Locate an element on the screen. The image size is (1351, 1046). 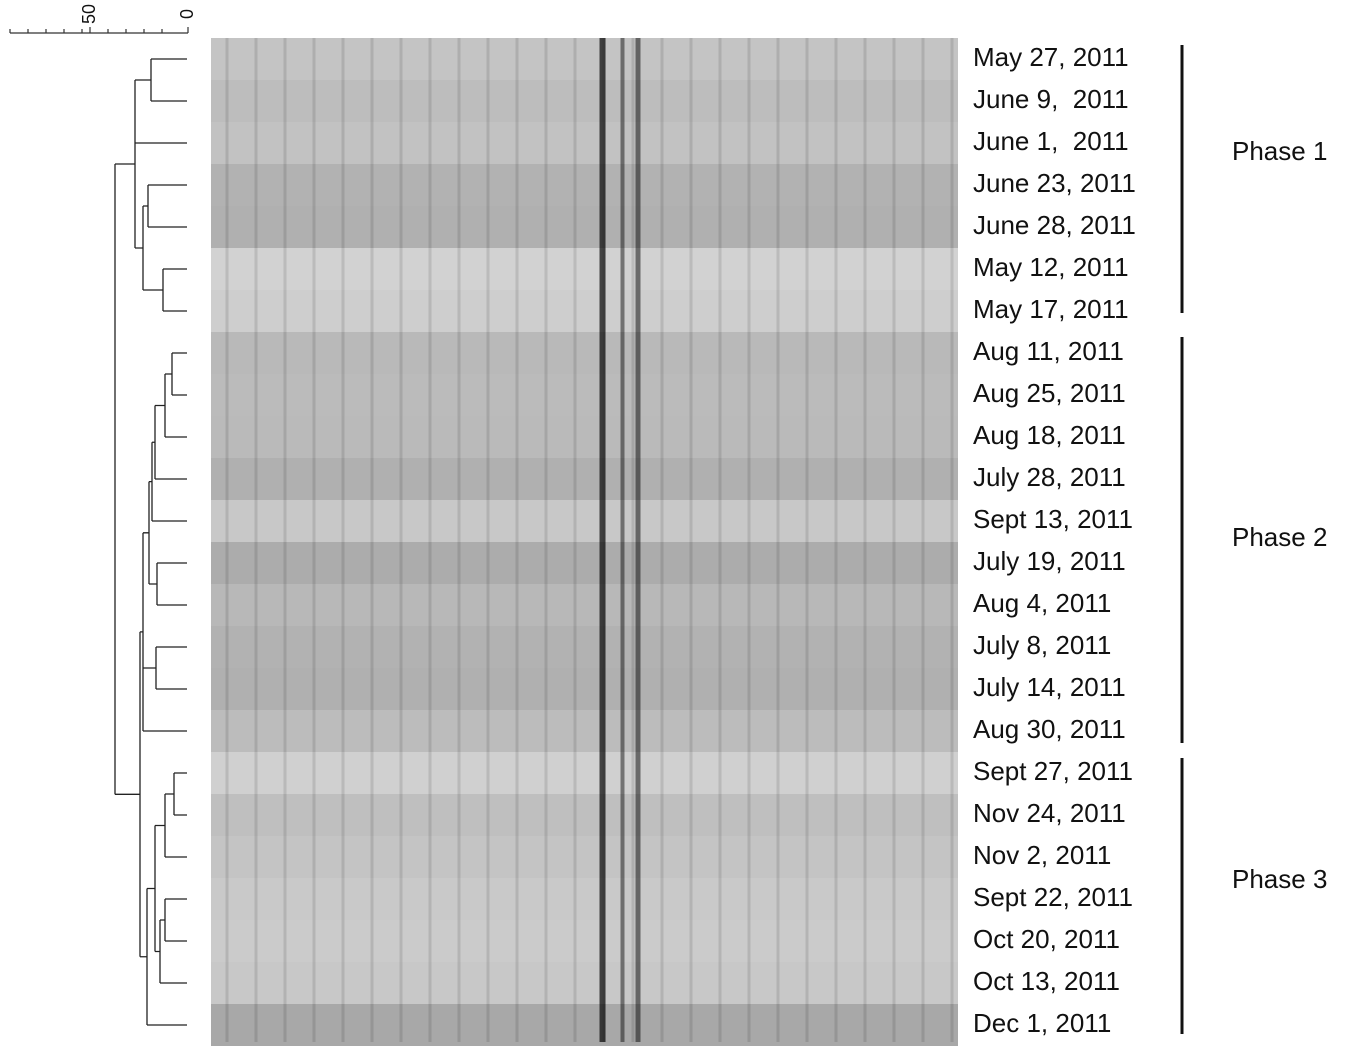
lane-label: July 19, 2011 is located at coordinates (1049, 561).